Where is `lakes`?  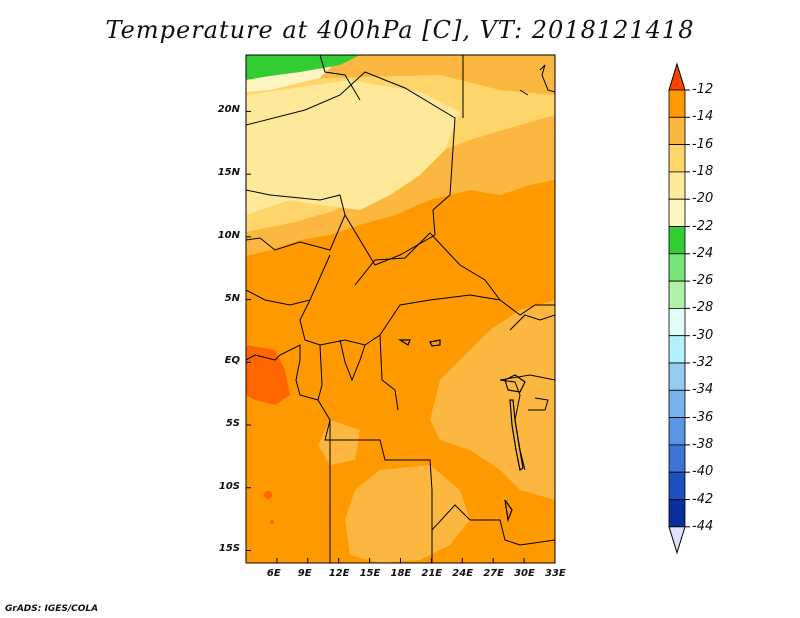
lakes is located at coordinates (461, 431).